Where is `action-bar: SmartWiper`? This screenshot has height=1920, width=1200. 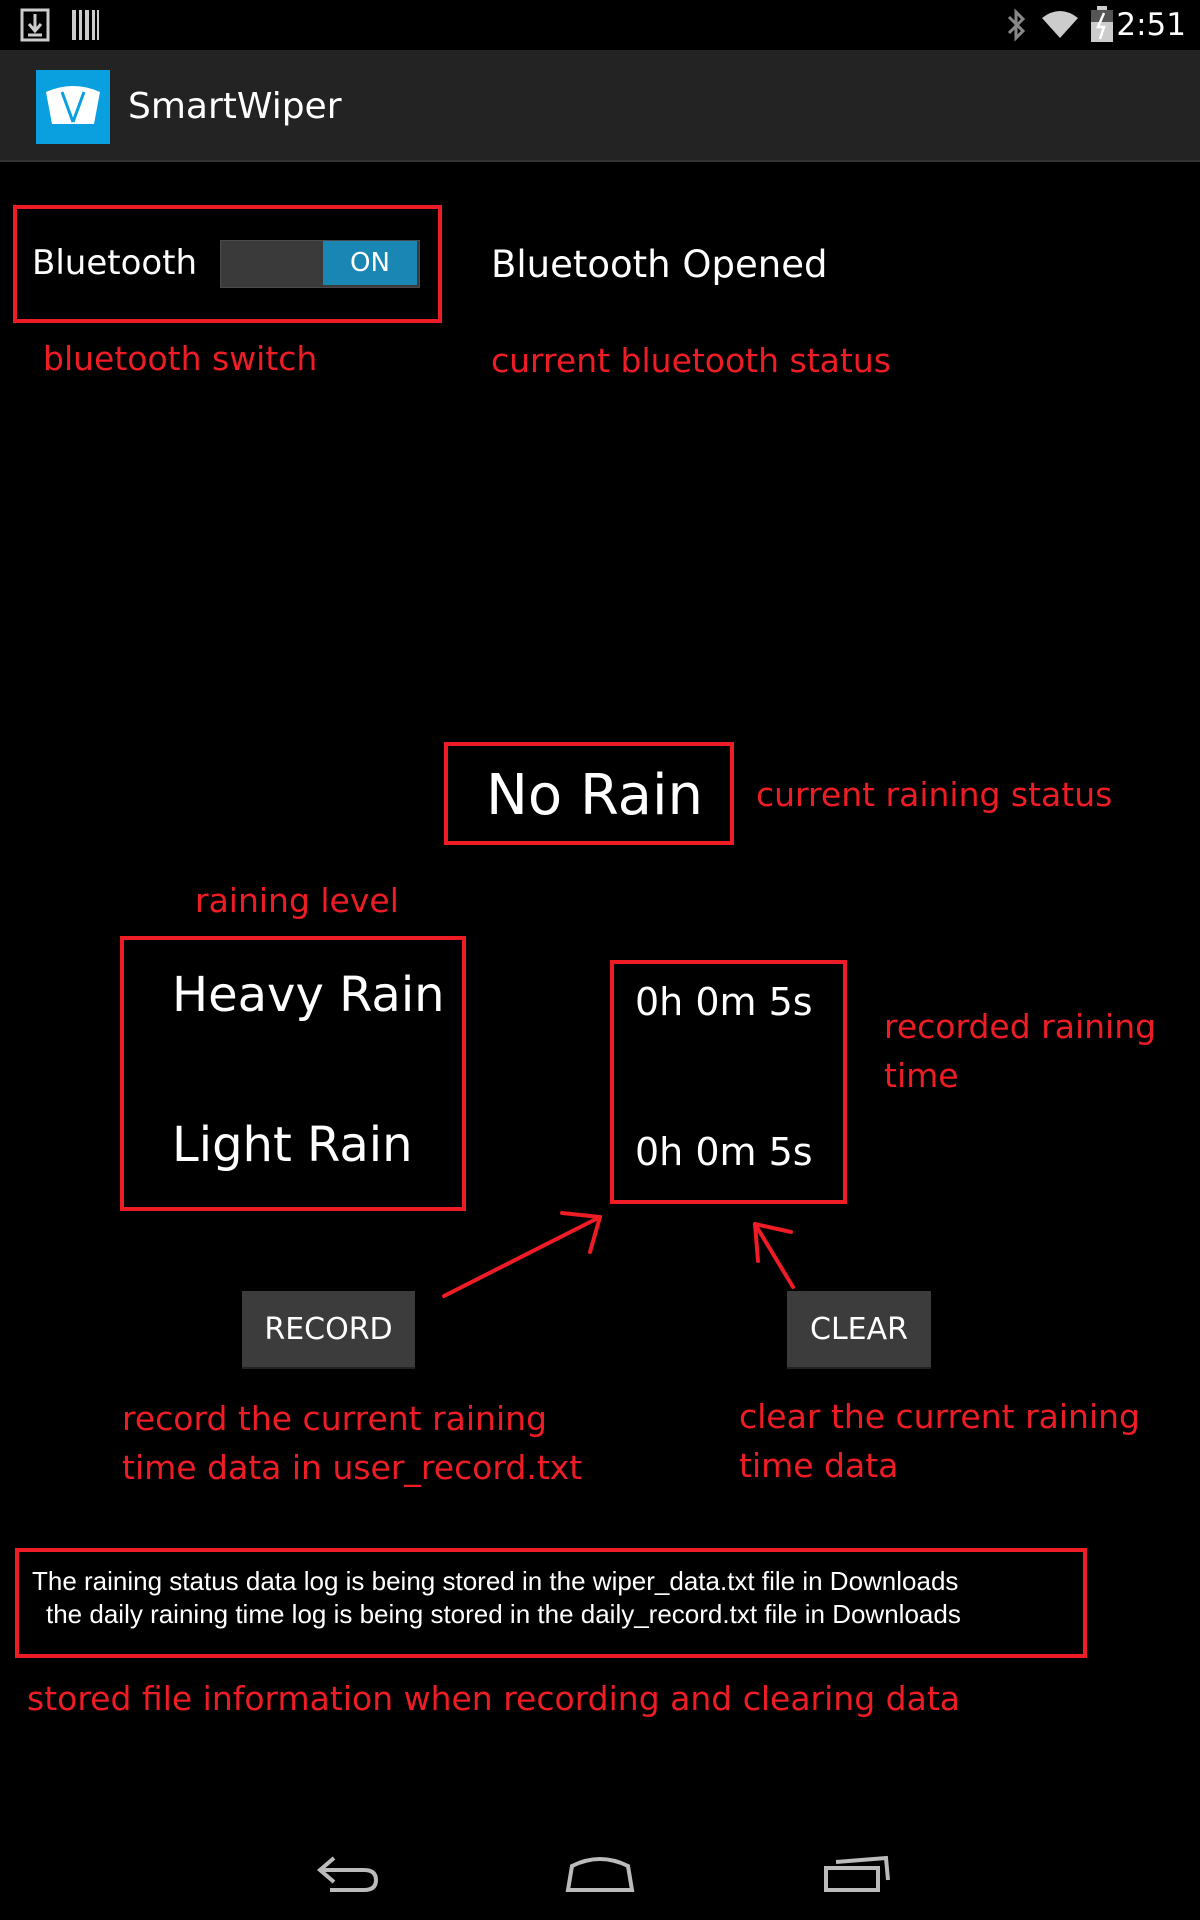 action-bar: SmartWiper is located at coordinates (600, 106).